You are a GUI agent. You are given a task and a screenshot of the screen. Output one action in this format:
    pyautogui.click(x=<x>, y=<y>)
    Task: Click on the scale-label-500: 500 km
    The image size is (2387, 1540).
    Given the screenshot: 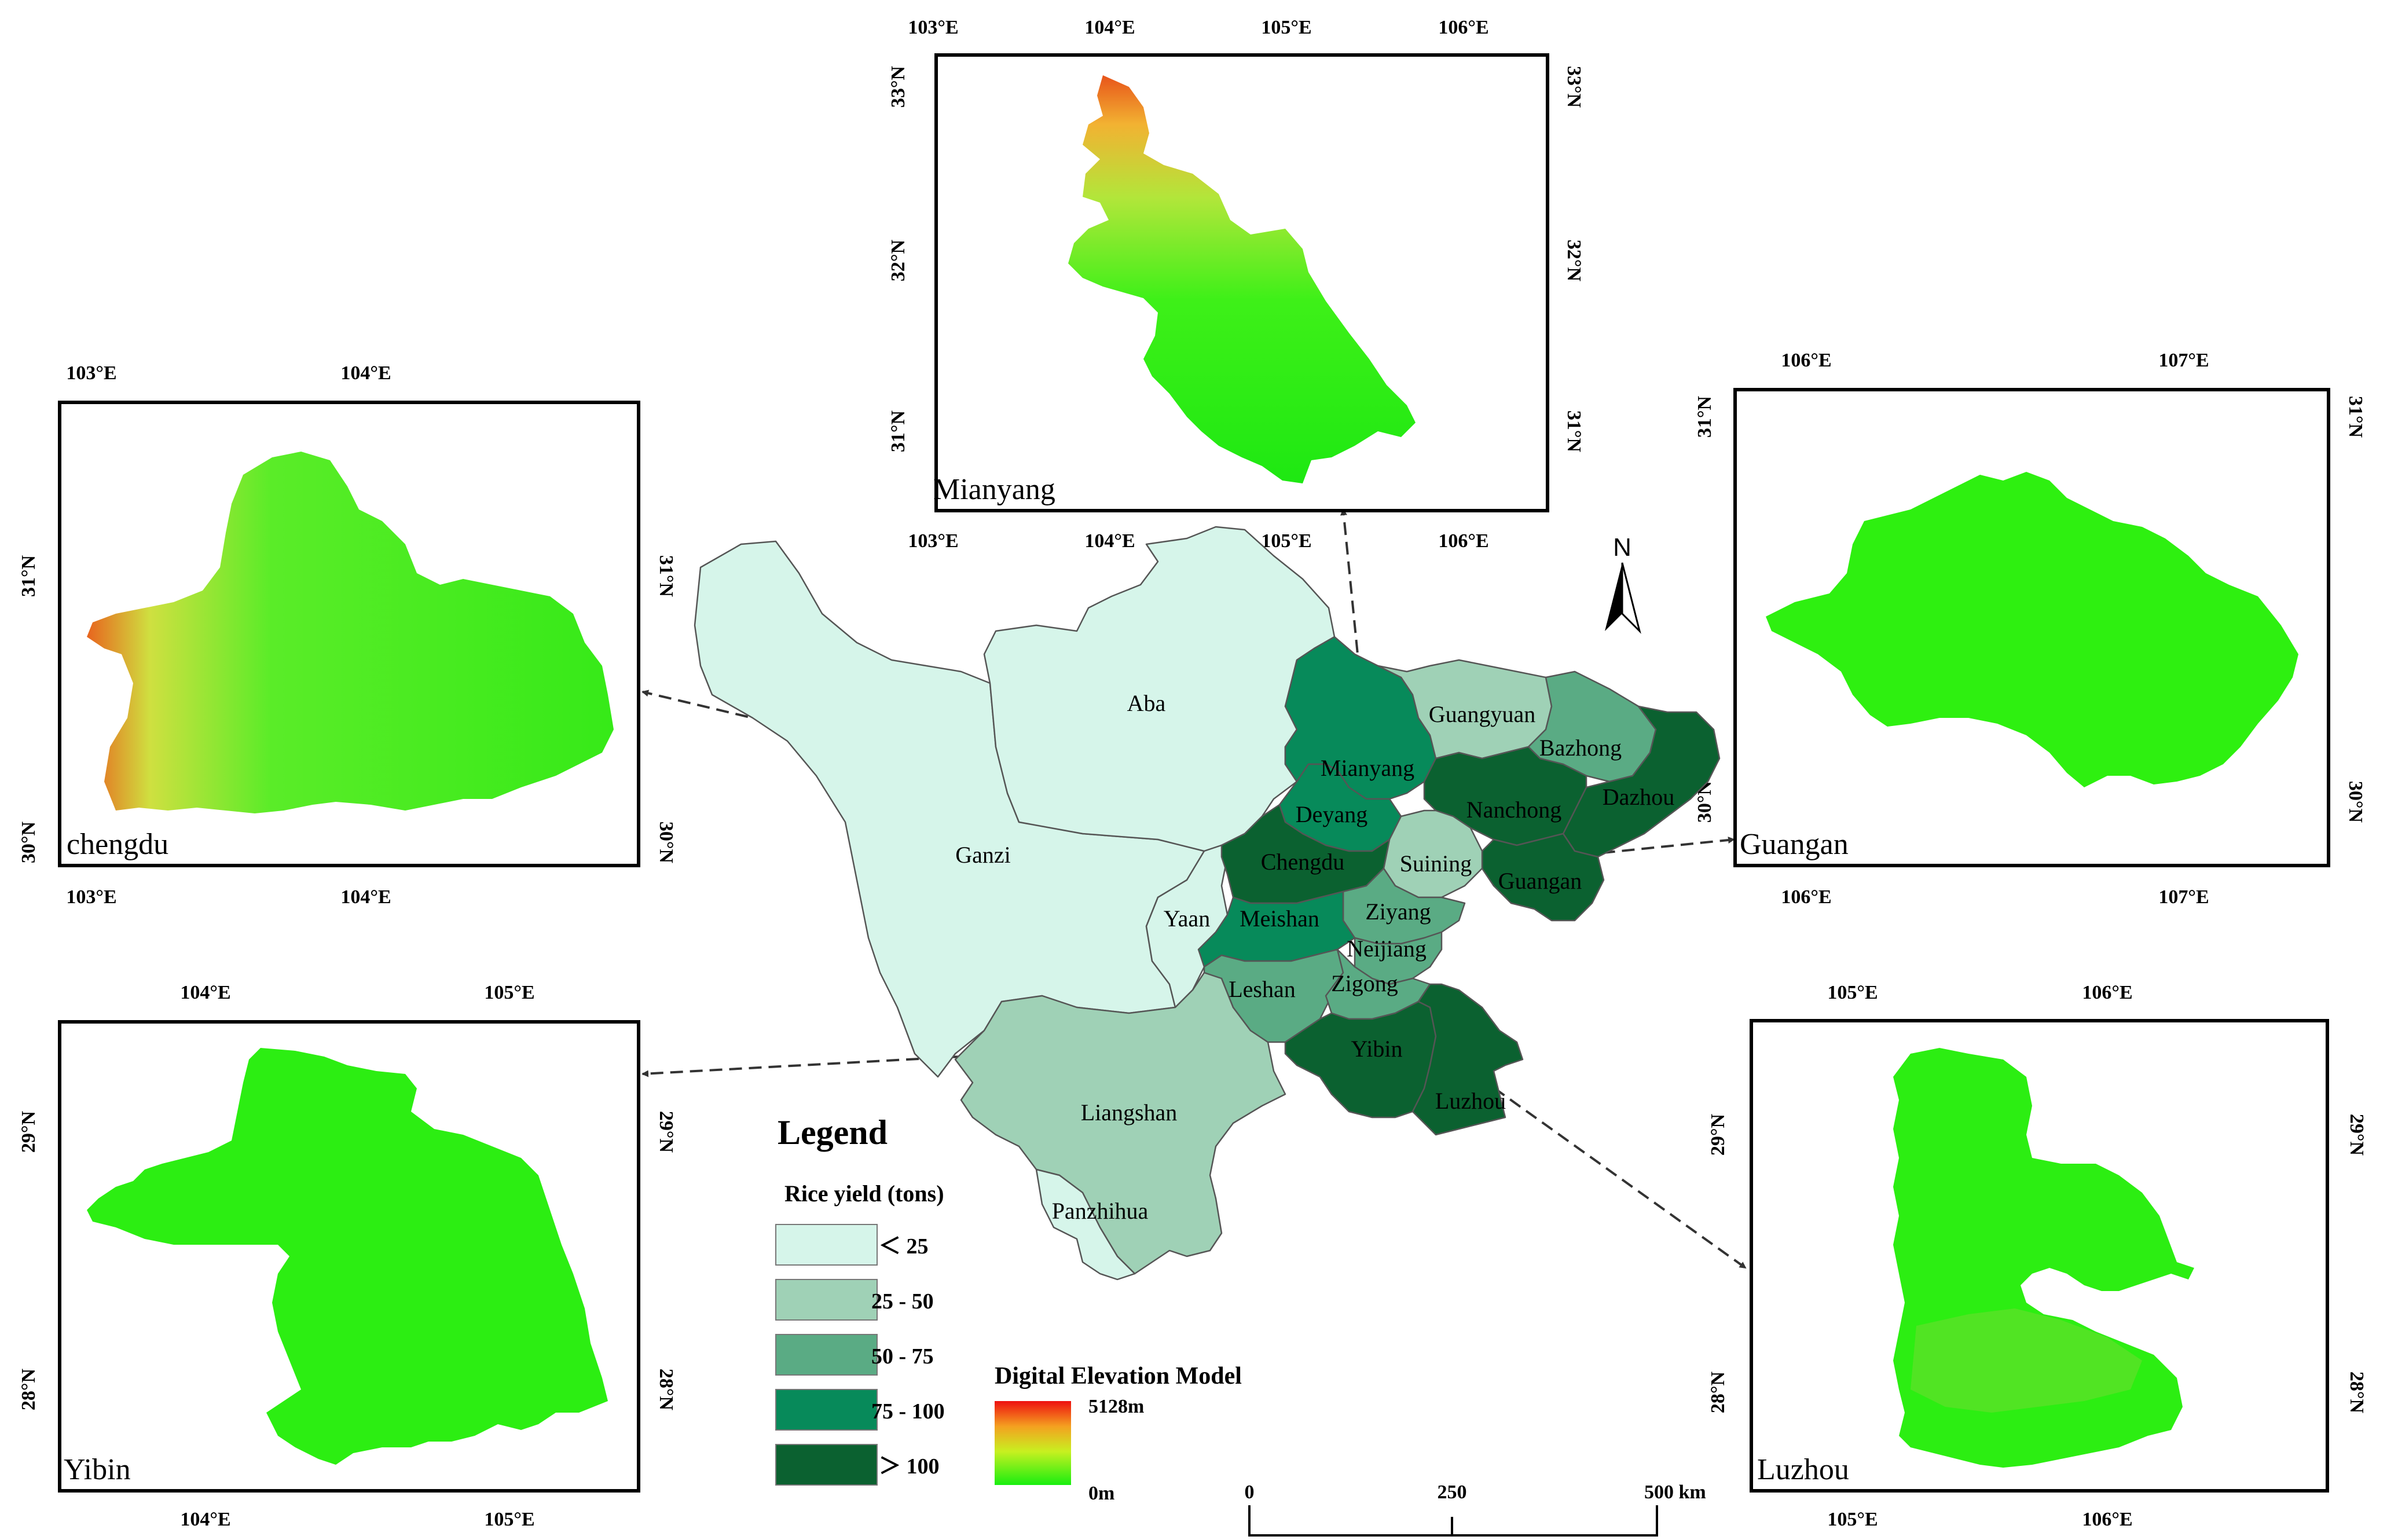 What is the action you would take?
    pyautogui.click(x=1675, y=1492)
    